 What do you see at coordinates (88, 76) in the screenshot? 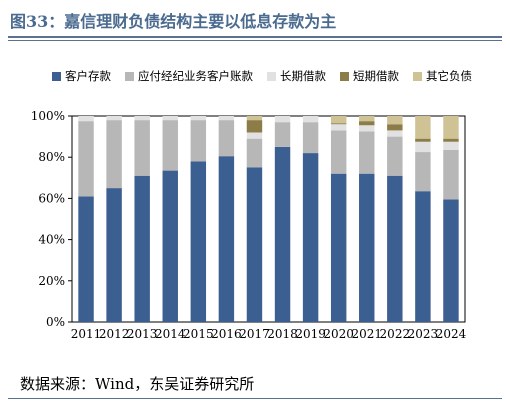
I see `legend-label: 客户存款` at bounding box center [88, 76].